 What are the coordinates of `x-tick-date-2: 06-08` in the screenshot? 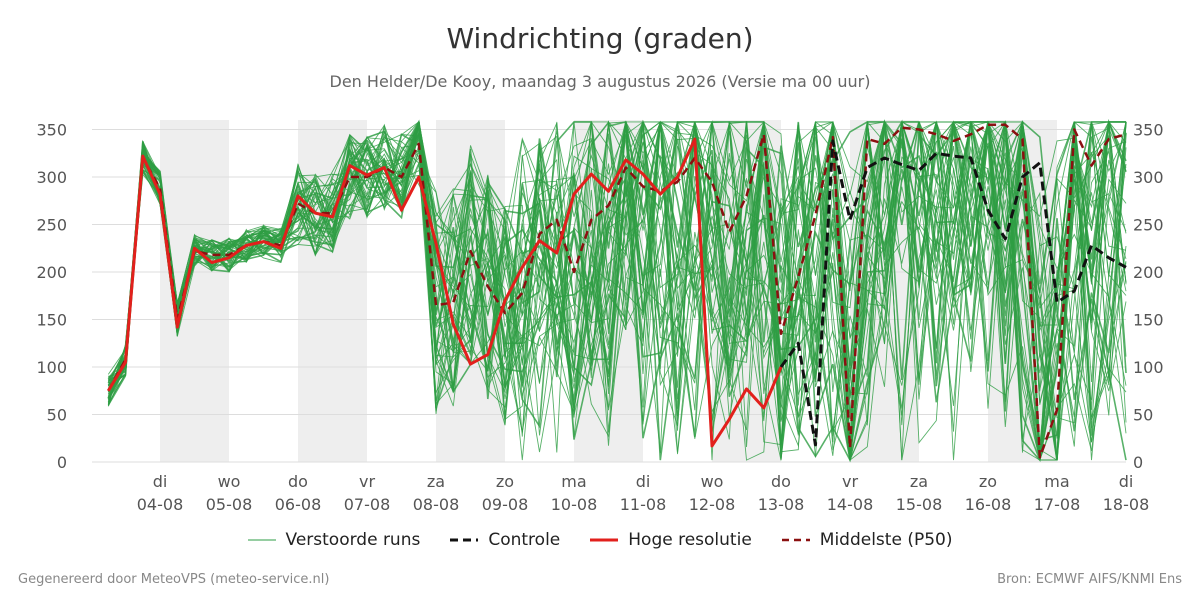 It's located at (298, 504).